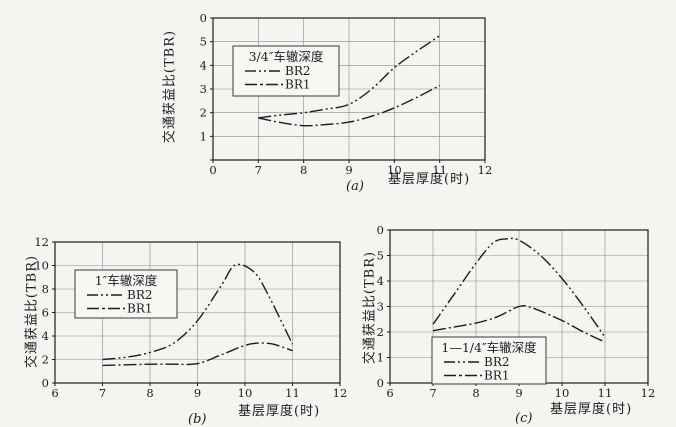  What do you see at coordinates (197, 419) in the screenshot?
I see `chart-b-caption: (b)` at bounding box center [197, 419].